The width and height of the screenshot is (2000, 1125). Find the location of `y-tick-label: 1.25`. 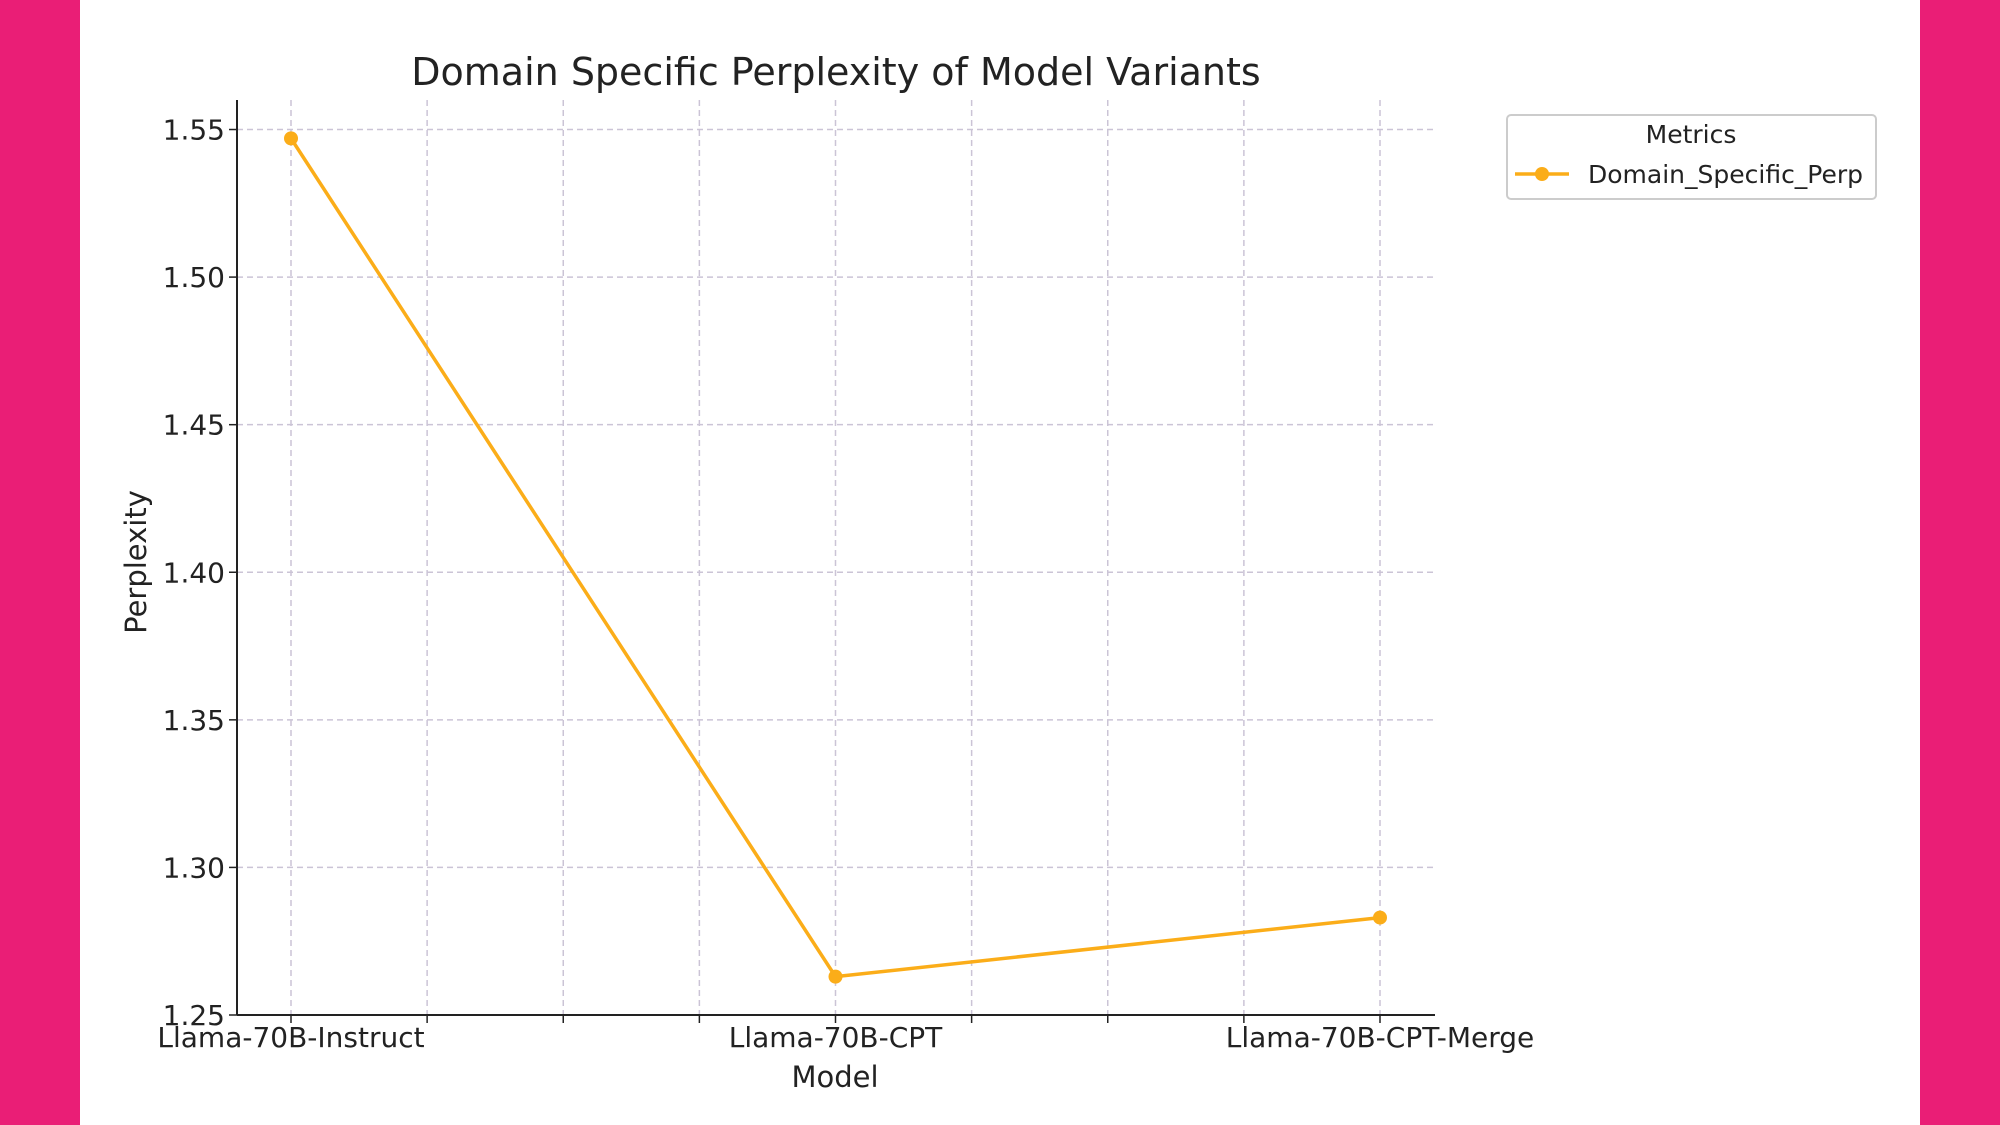

y-tick-label: 1.25 is located at coordinates (194, 1015).